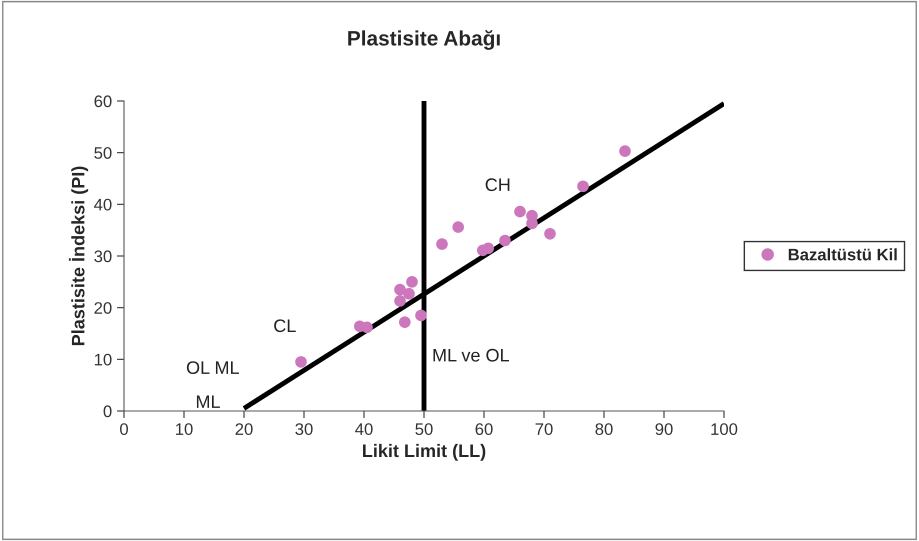  What do you see at coordinates (285, 325) in the screenshot?
I see `annotation: CL` at bounding box center [285, 325].